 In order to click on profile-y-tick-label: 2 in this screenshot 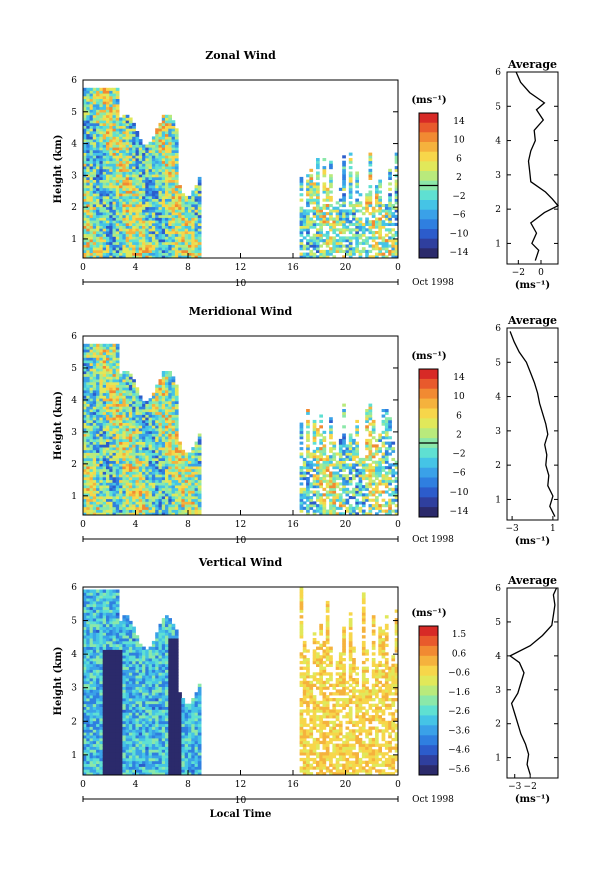, I will do `click(498, 210)`.